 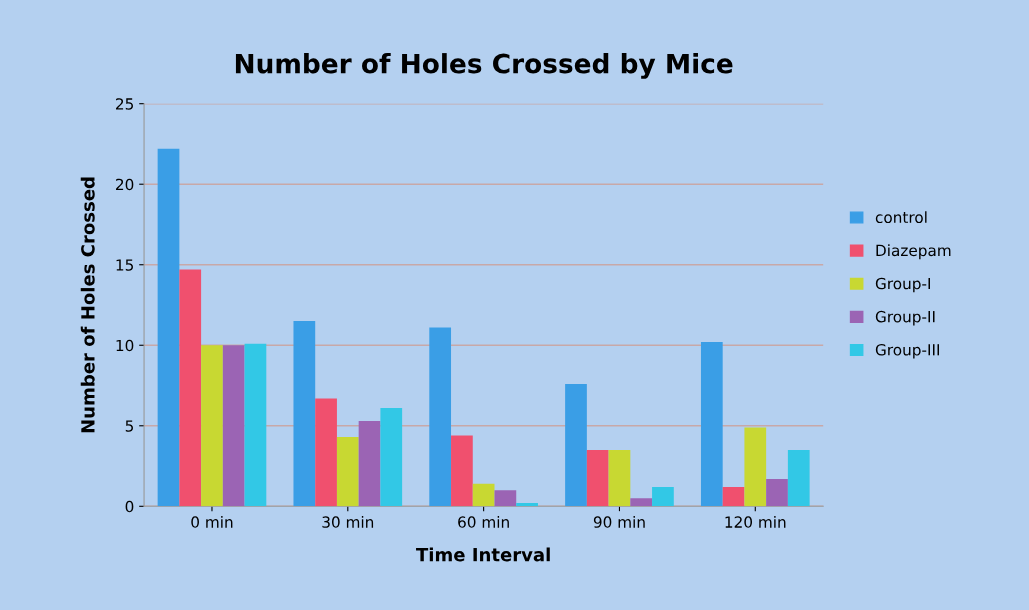 I want to click on legend-label: Group-II, so click(x=905, y=318).